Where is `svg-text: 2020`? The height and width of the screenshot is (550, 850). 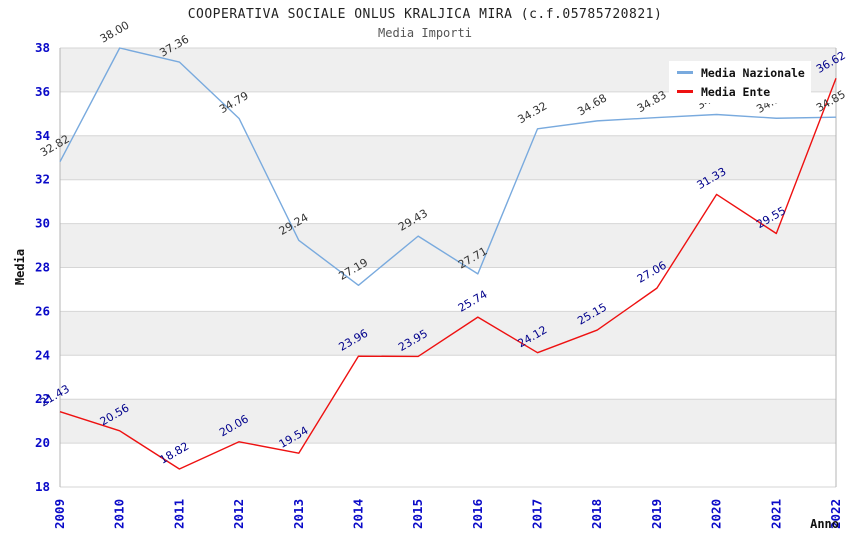 svg-text: 2020 is located at coordinates (716, 514).